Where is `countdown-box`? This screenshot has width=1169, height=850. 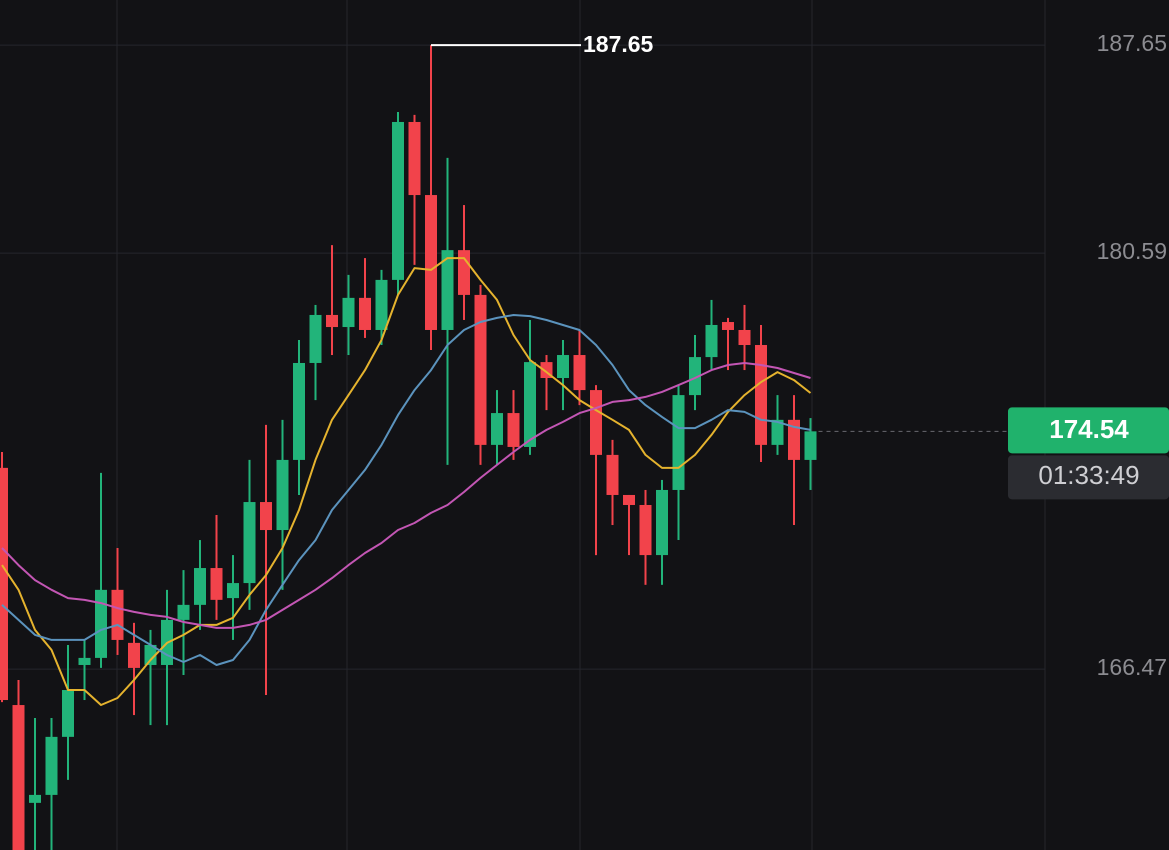 countdown-box is located at coordinates (1088, 477).